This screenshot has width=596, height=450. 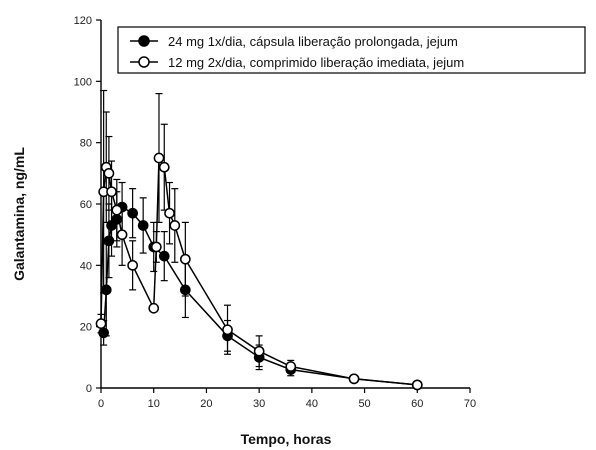 What do you see at coordinates (101, 404) in the screenshot?
I see `x-tick-label: 0` at bounding box center [101, 404].